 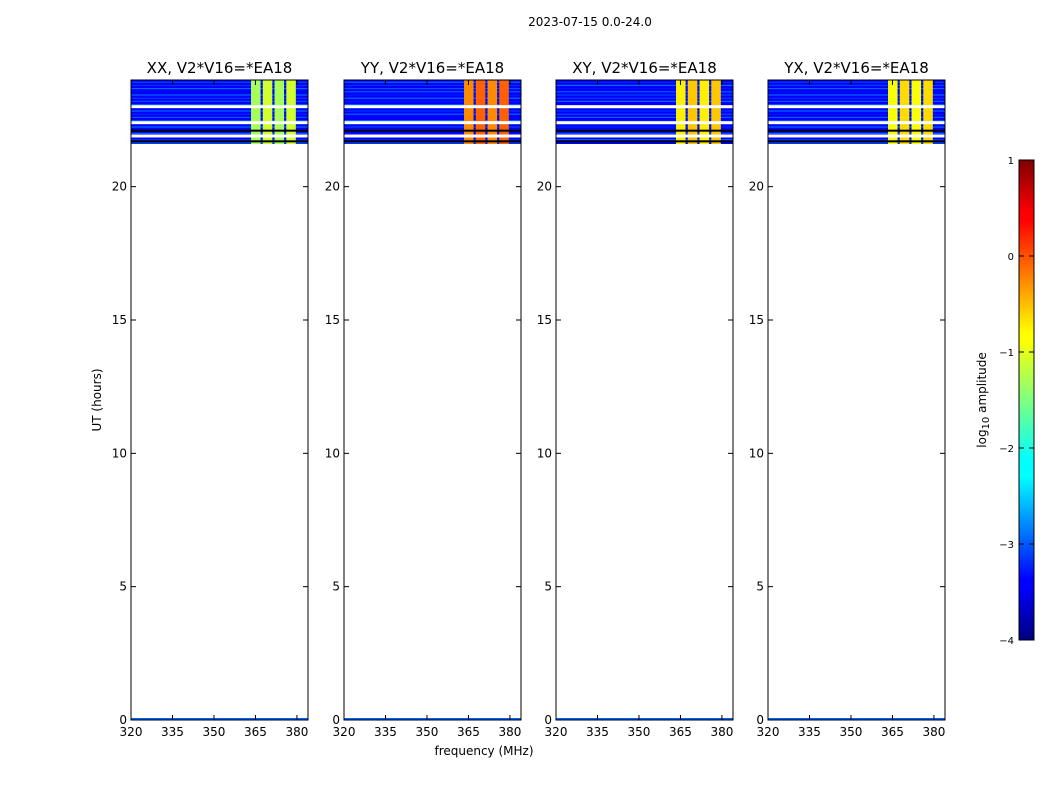 I want to click on panel-title: YY, V2*V16=*EA18, so click(x=432, y=68).